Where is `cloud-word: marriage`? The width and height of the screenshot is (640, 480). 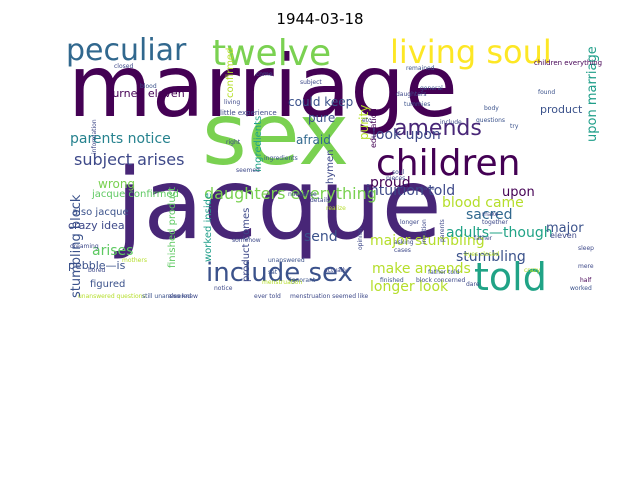
cloud-word: marriage is located at coordinates (263, 87).